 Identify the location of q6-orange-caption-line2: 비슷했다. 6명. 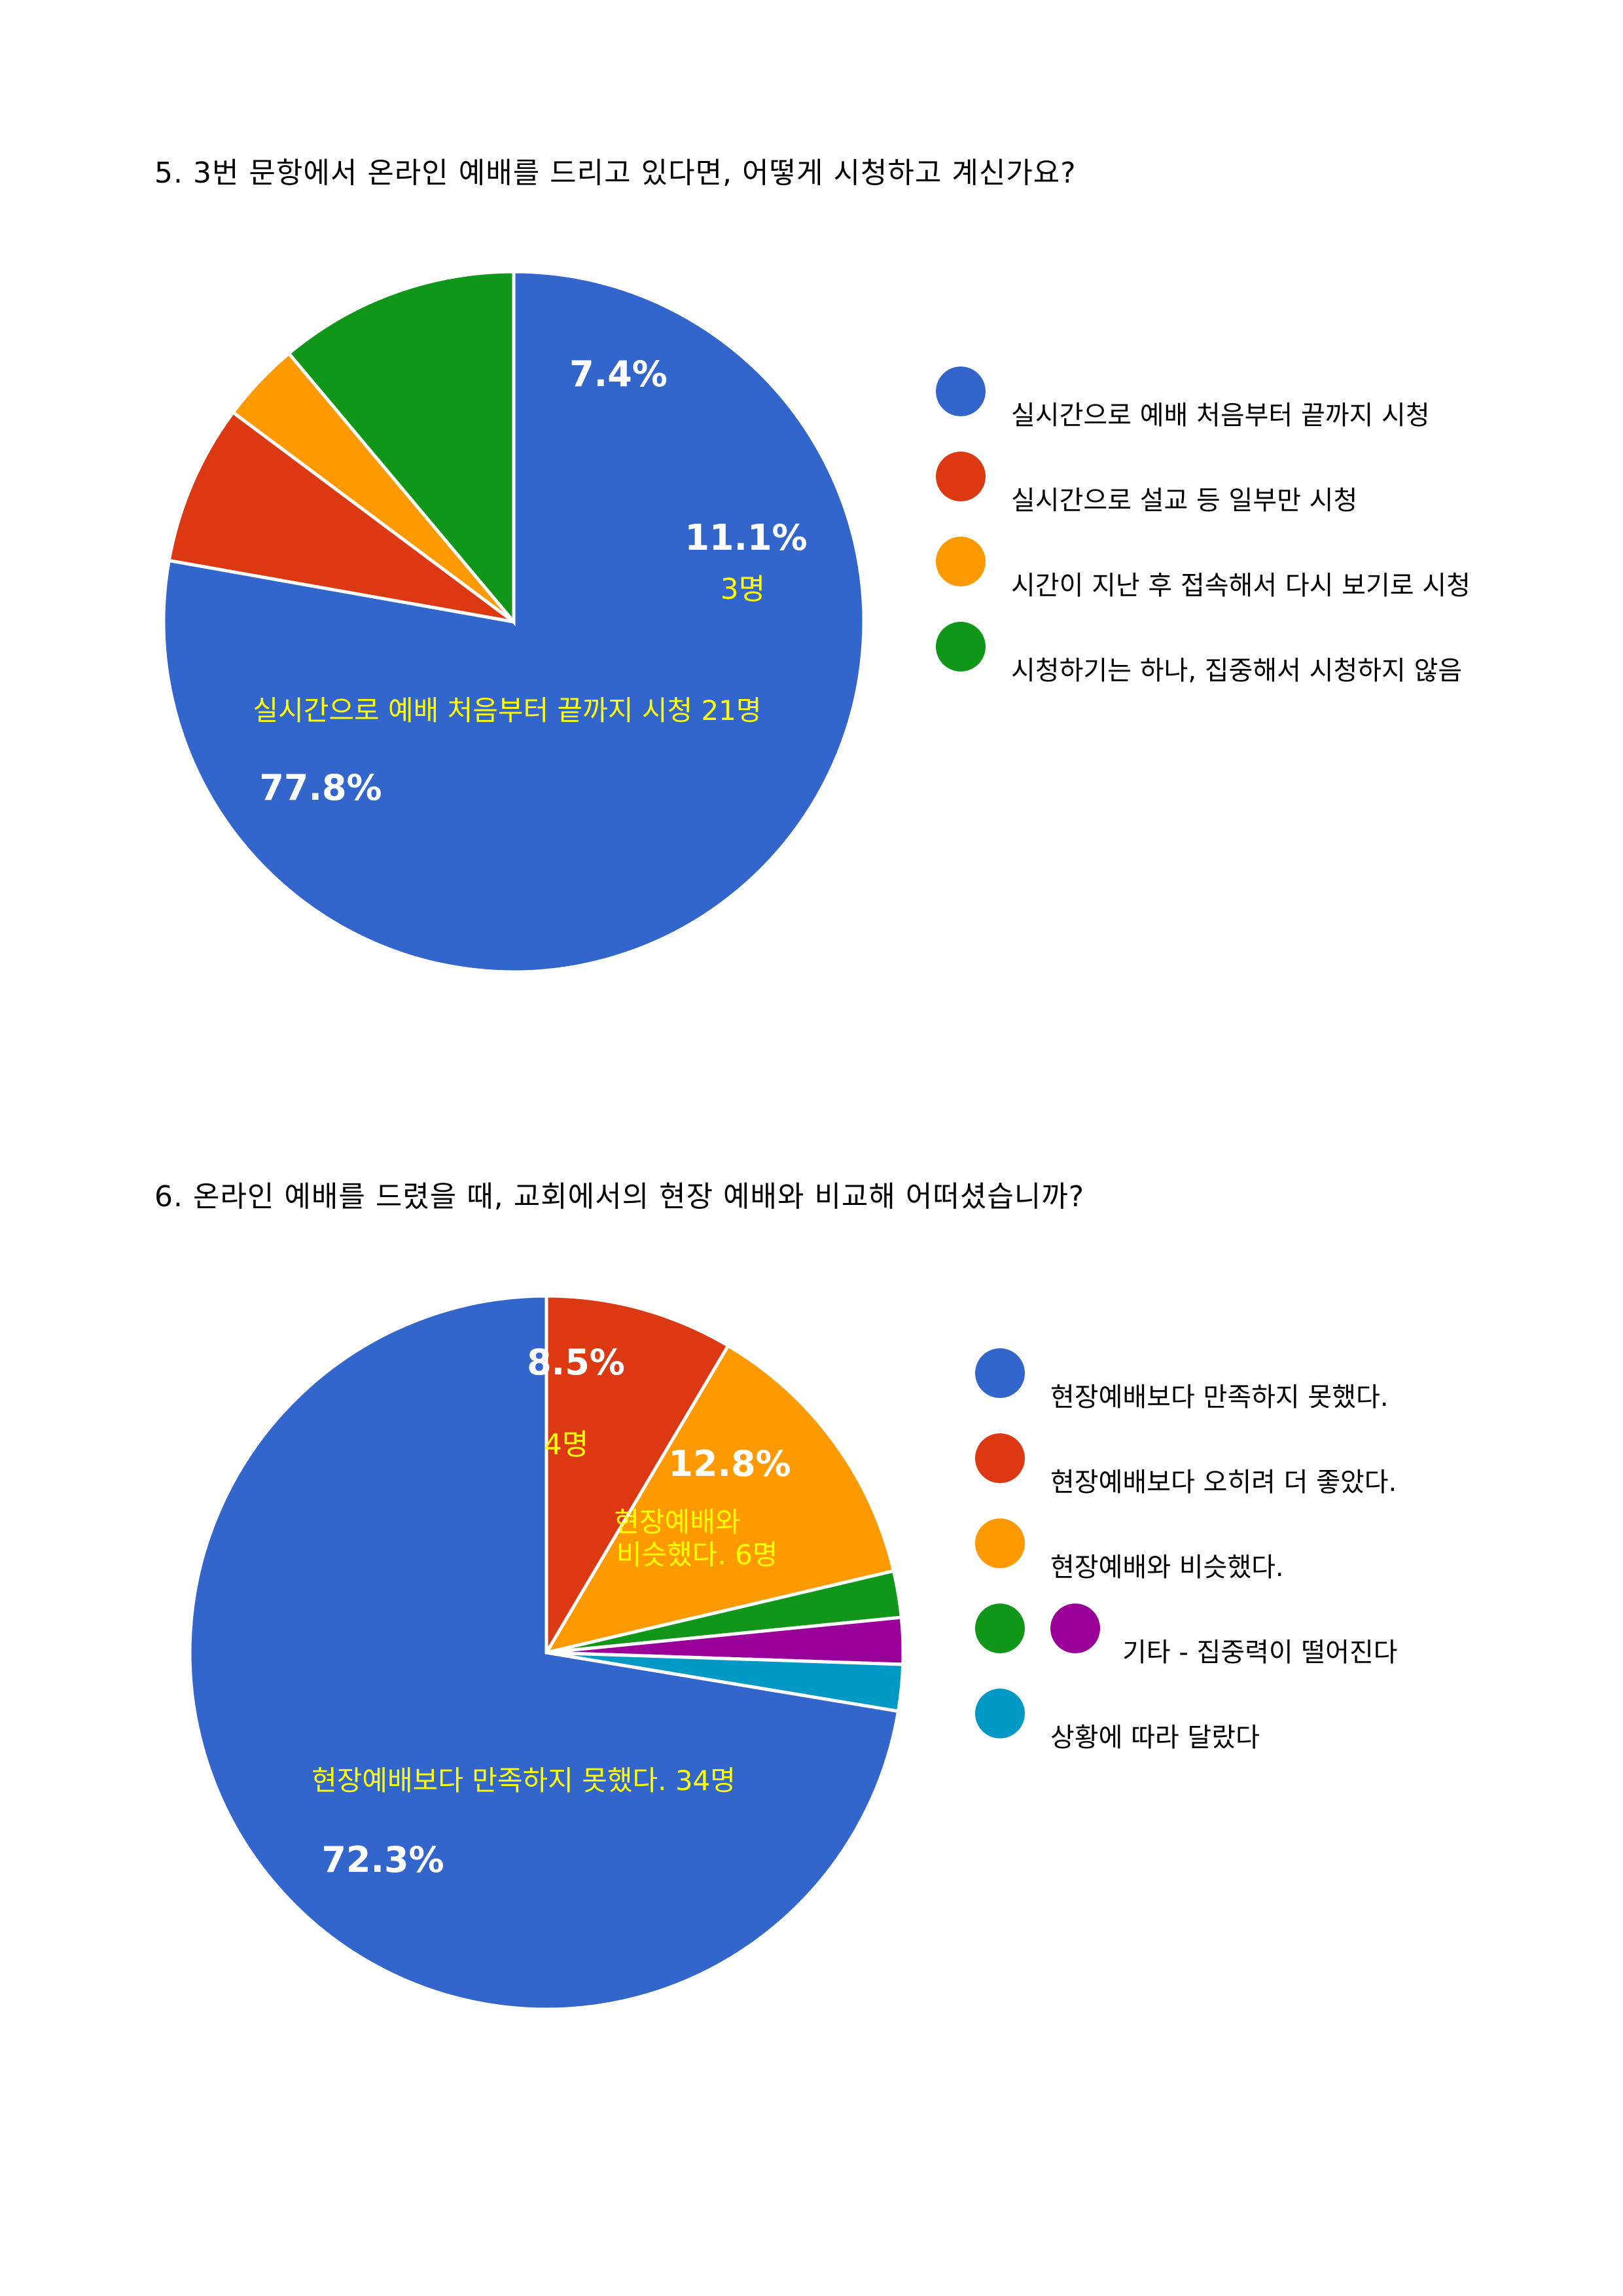
(697, 1555).